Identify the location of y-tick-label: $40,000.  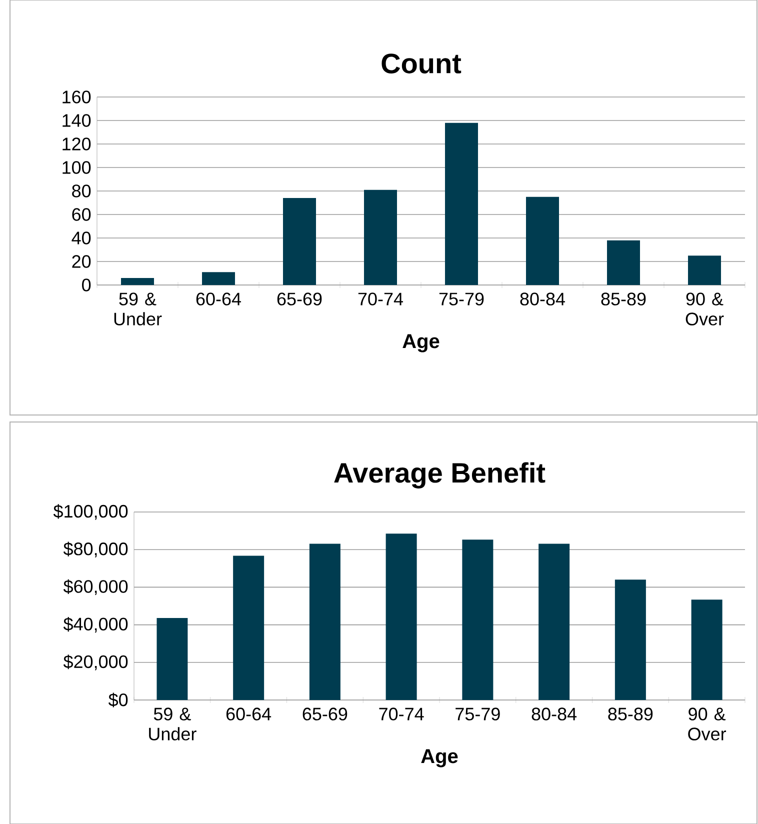
(95, 624).